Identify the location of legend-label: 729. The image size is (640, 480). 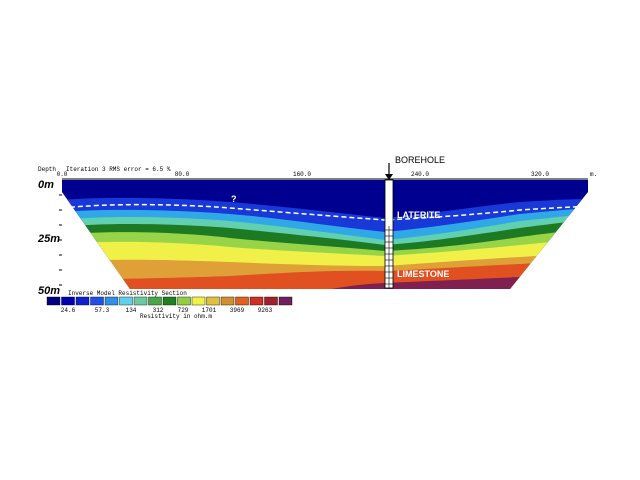
(183, 310).